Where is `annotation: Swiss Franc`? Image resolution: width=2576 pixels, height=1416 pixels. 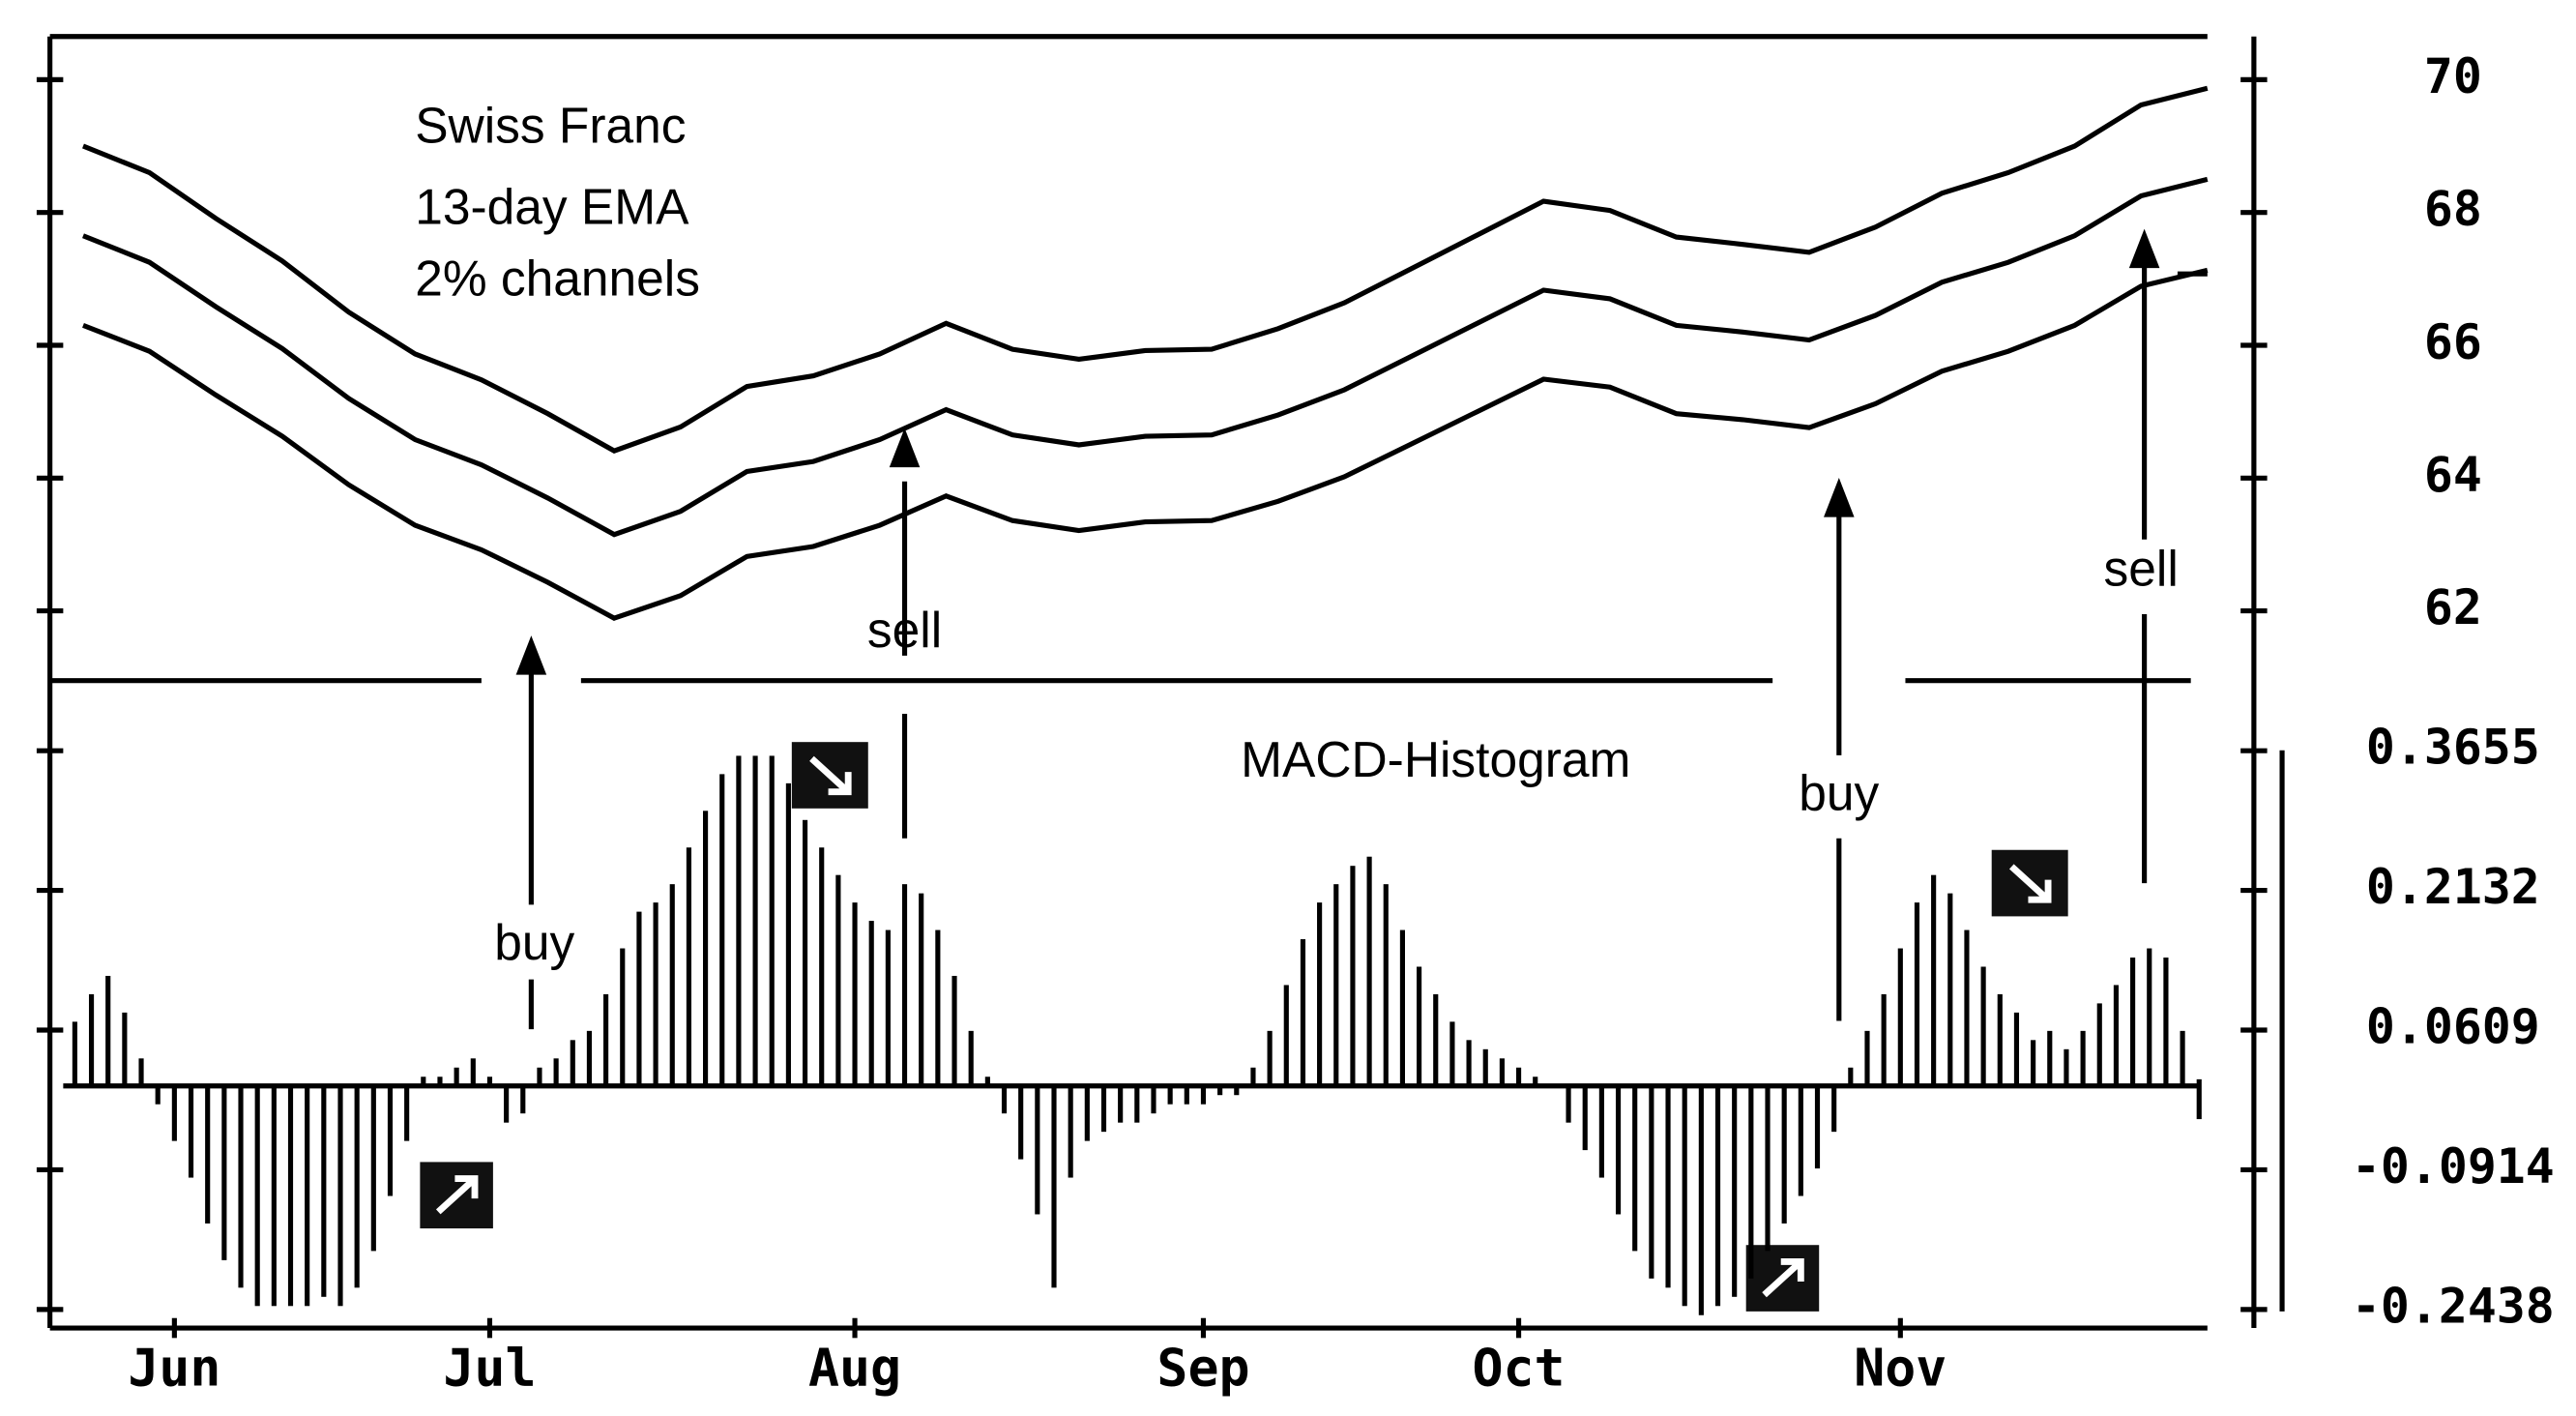 annotation: Swiss Franc is located at coordinates (550, 125).